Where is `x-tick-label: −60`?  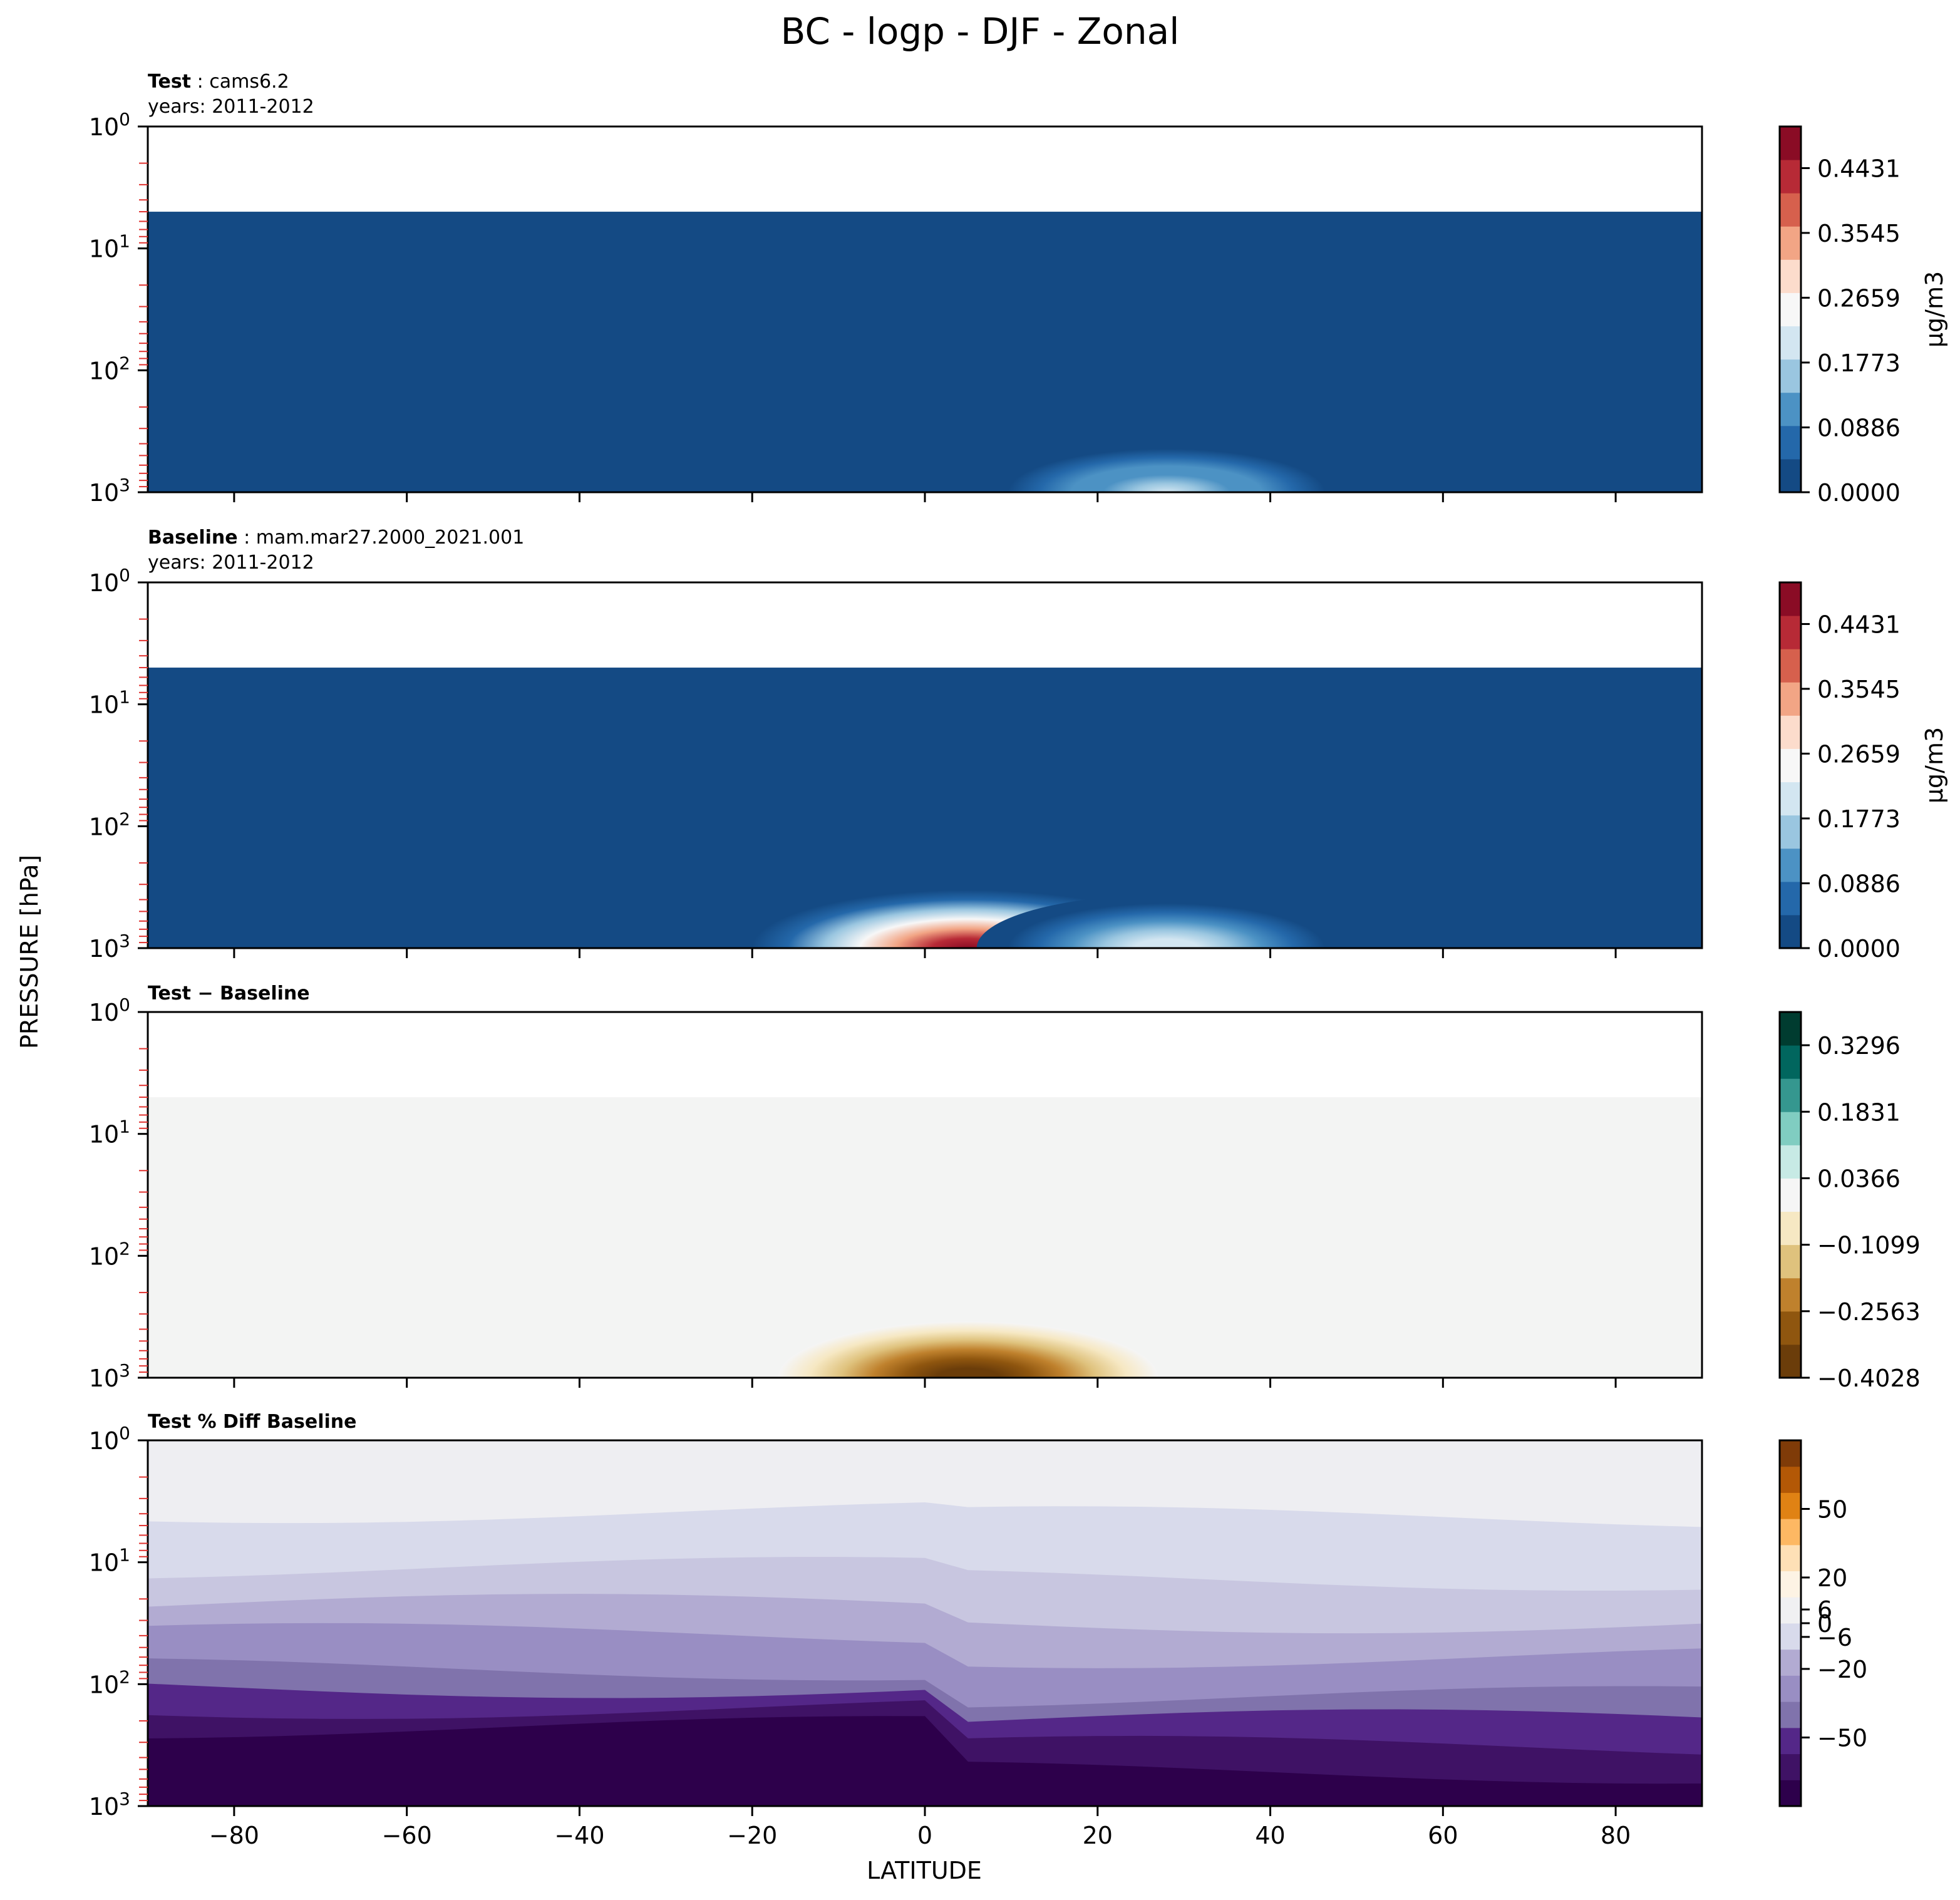
x-tick-label: −60 is located at coordinates (407, 1835).